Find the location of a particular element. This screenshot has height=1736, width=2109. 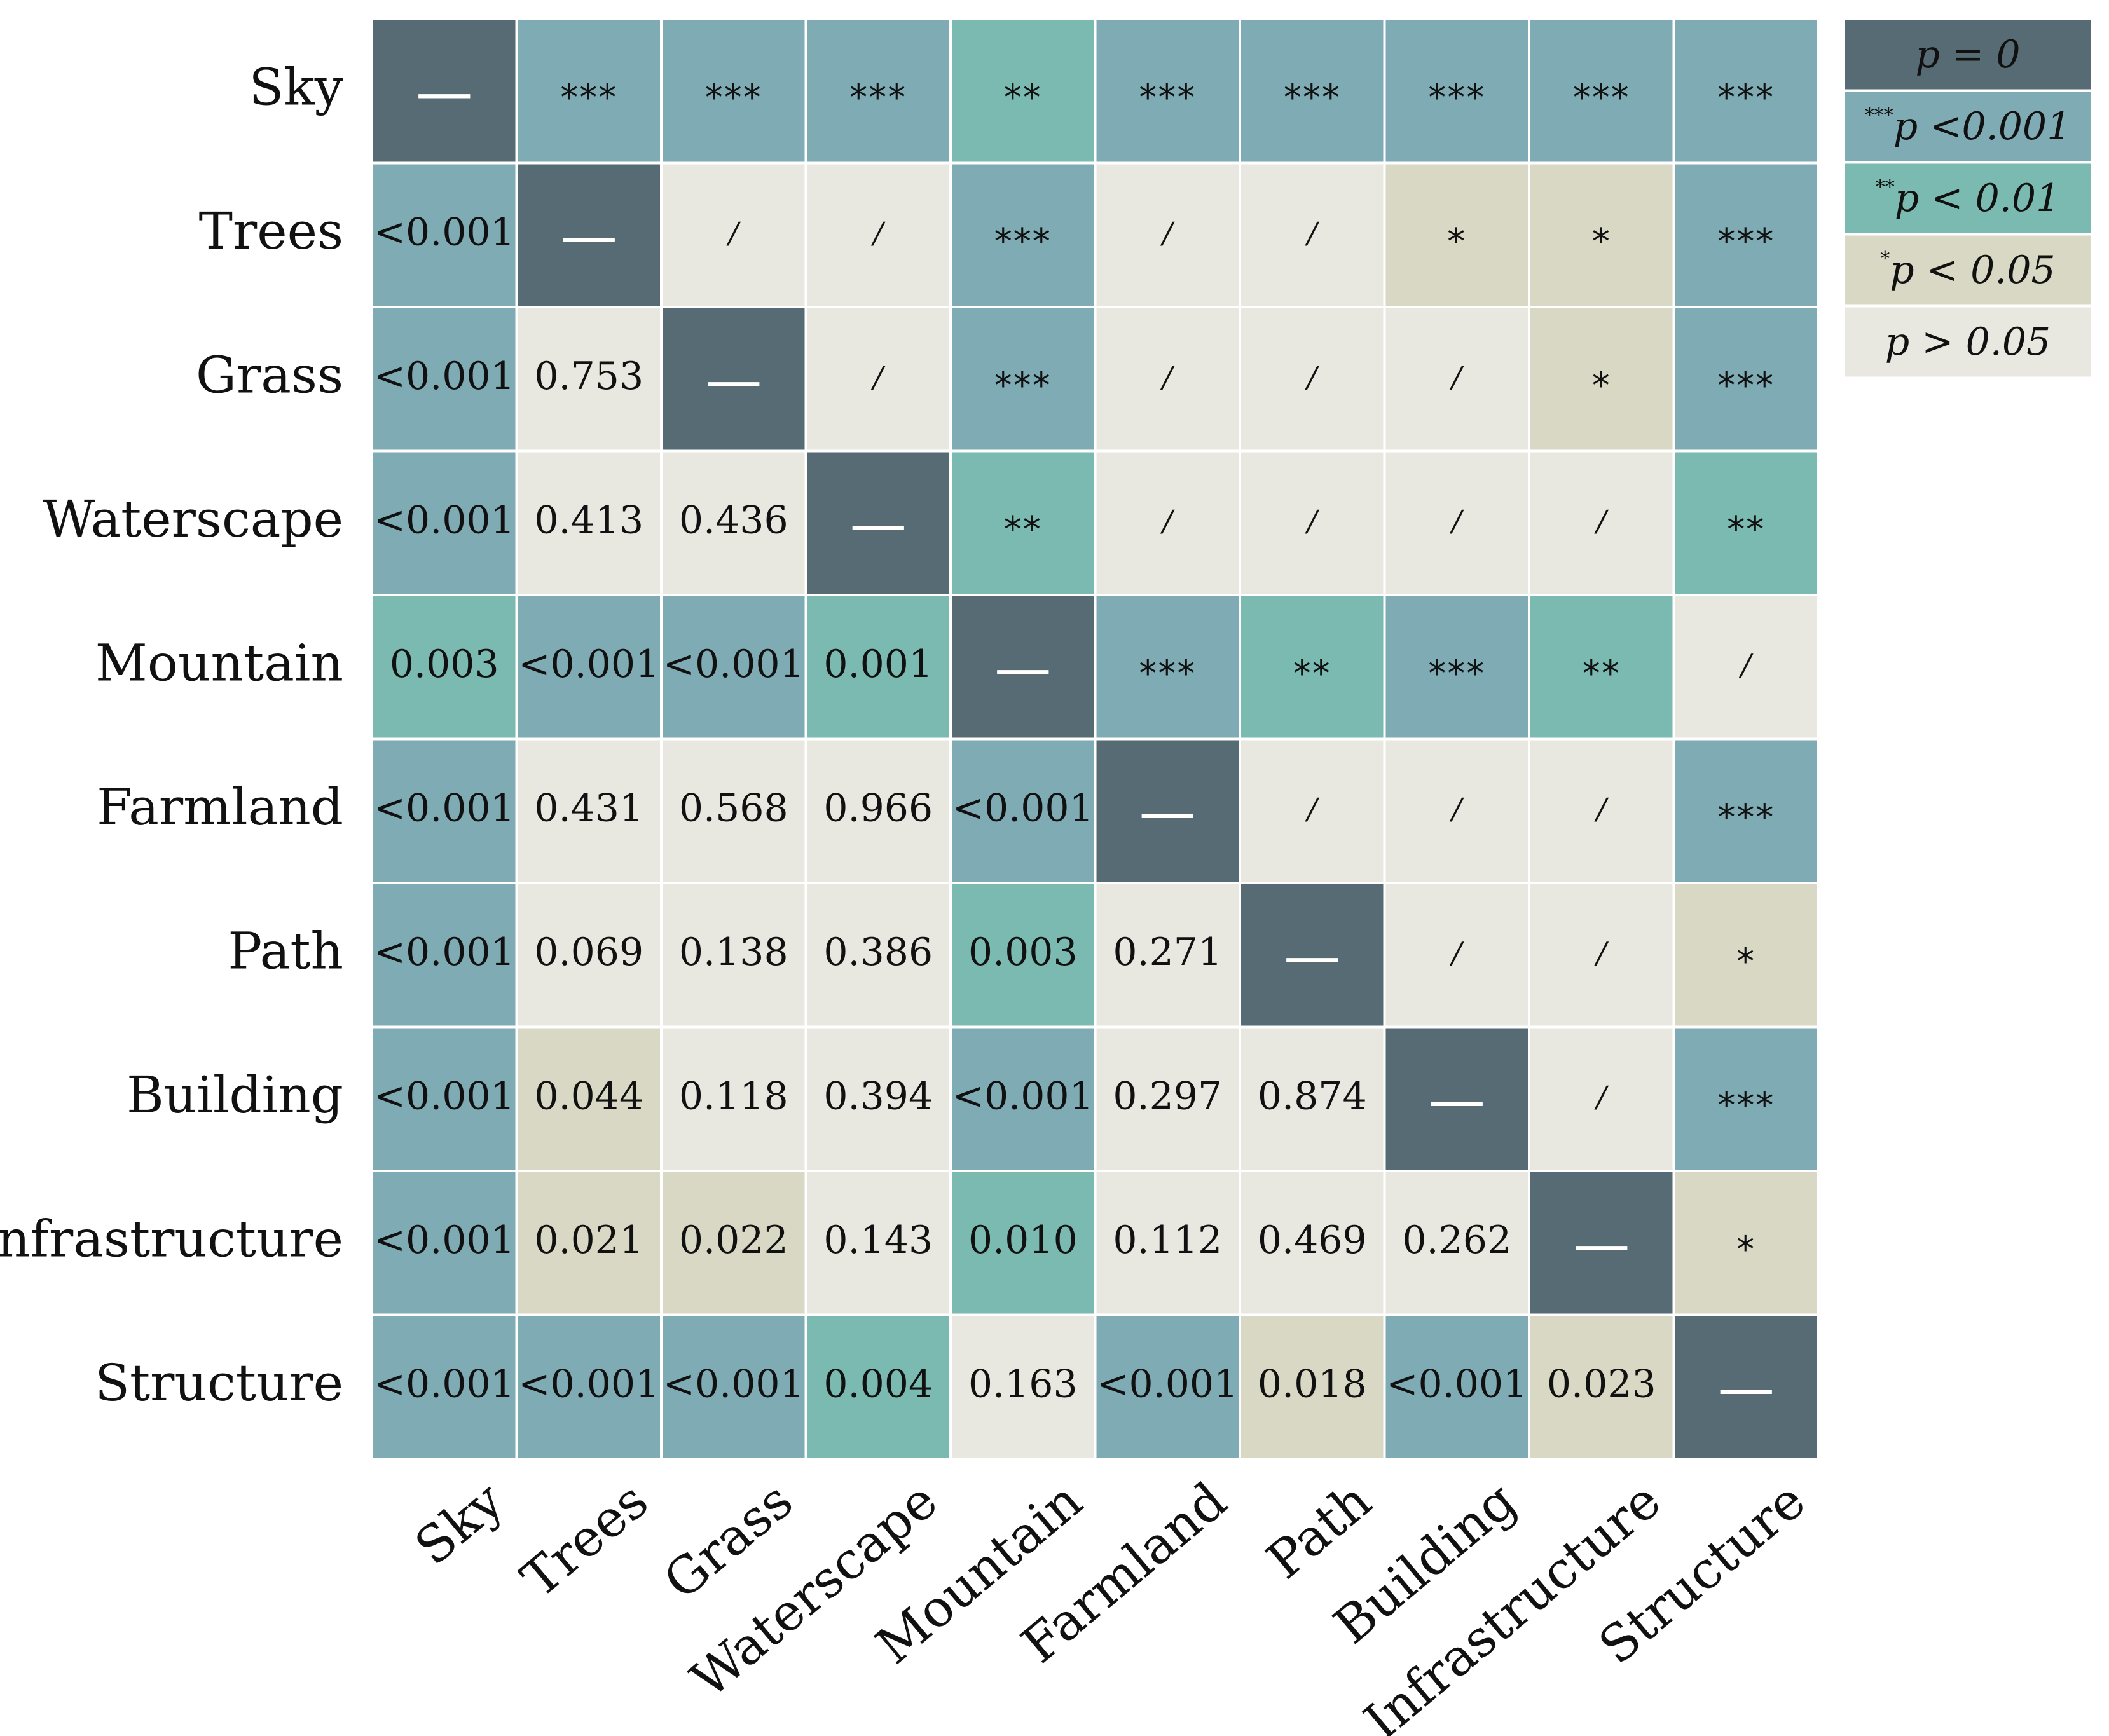

legend-swatch-p001 is located at coordinates (1968, 126).